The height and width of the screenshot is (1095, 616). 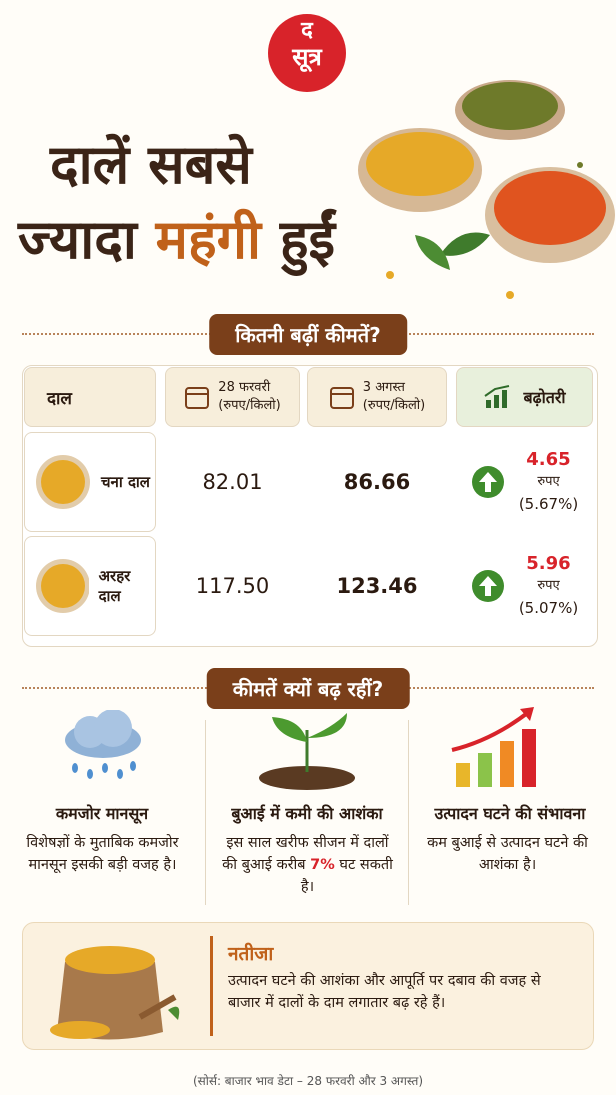 I want to click on header-text: 3 अगस्त (रुपए/किलो), so click(x=394, y=397).